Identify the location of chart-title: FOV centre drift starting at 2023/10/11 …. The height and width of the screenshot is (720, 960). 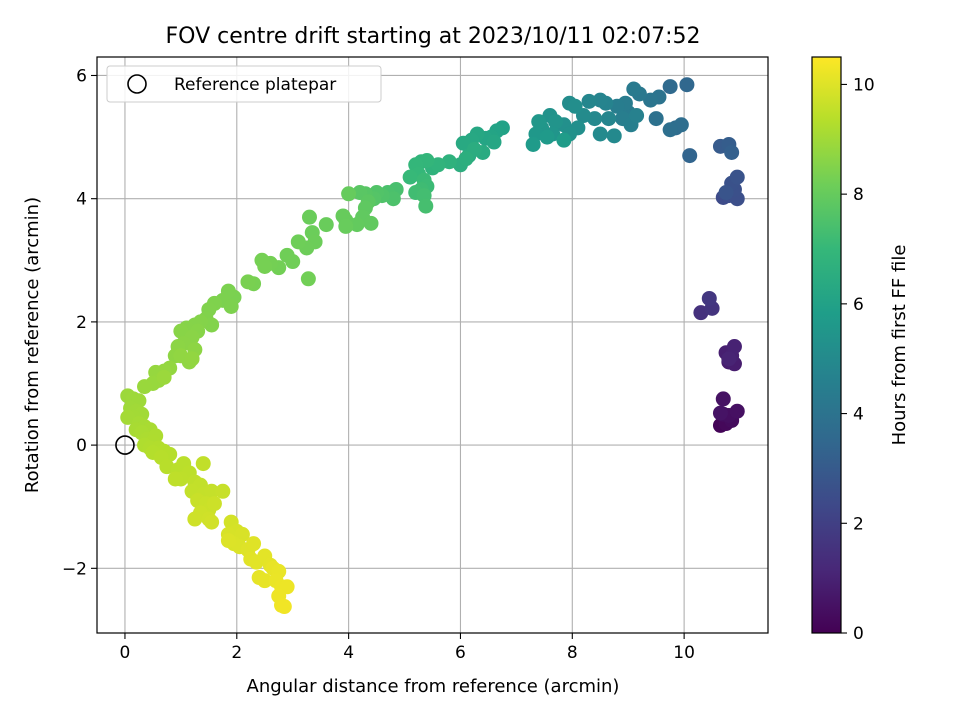
(433, 36).